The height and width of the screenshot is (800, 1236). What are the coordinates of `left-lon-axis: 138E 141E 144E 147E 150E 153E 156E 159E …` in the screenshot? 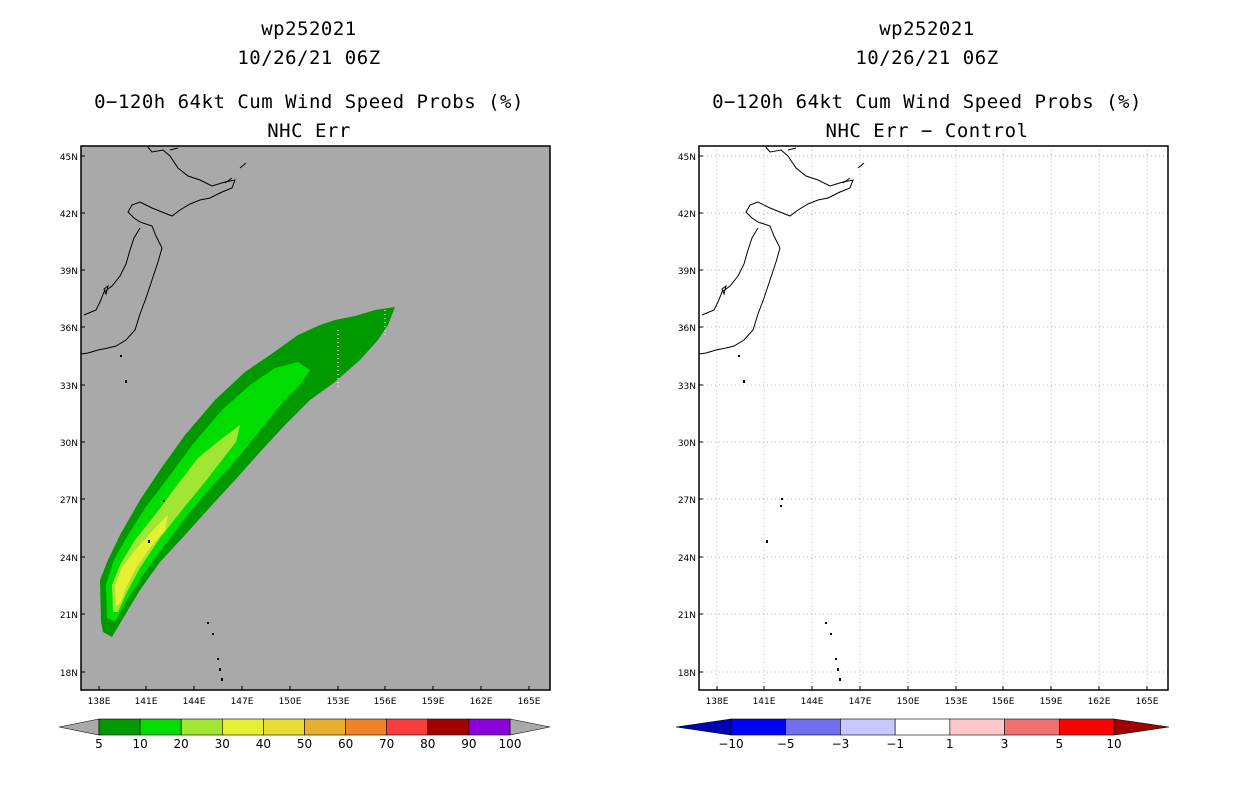 It's located at (314, 702).